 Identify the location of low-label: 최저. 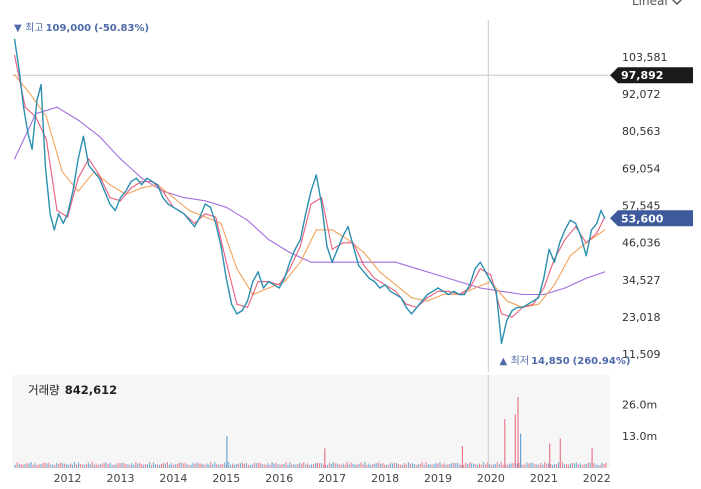
(520, 361).